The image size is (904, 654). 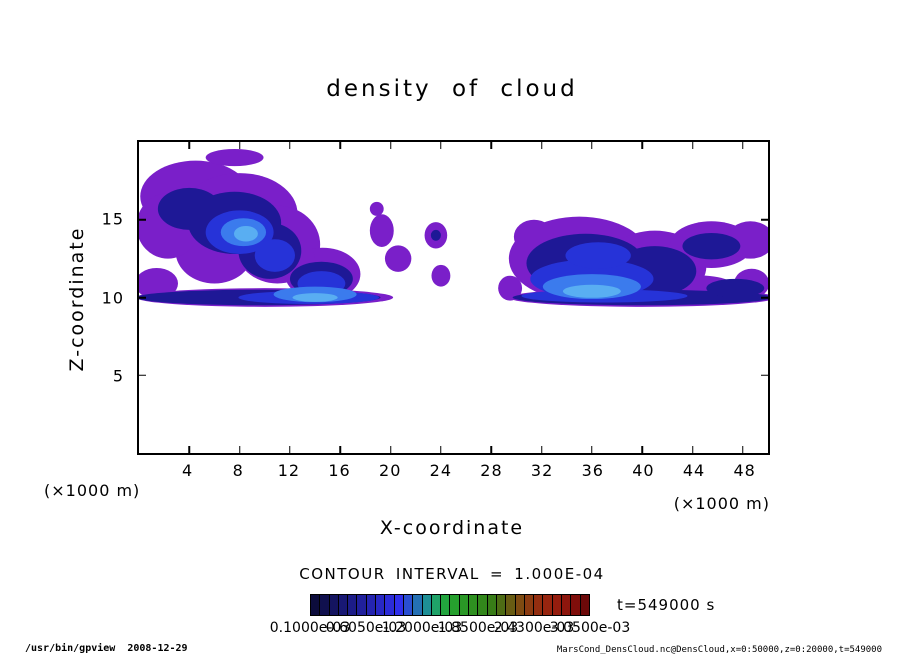 What do you see at coordinates (77, 299) in the screenshot?
I see `y-axis-label: Z-coordinate` at bounding box center [77, 299].